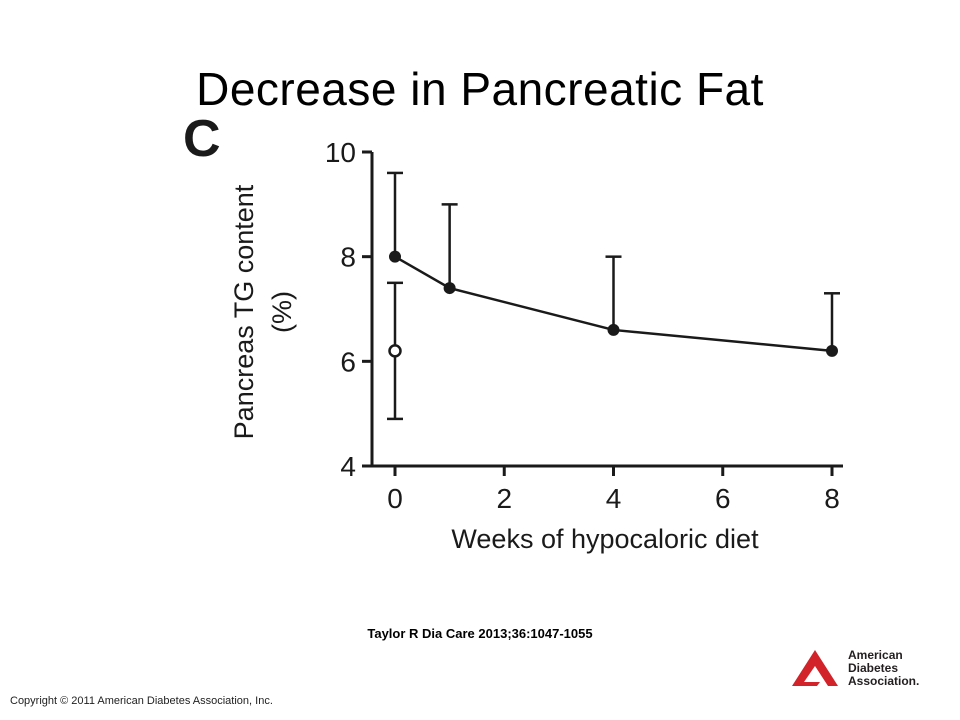 Image resolution: width=960 pixels, height=720 pixels. What do you see at coordinates (605, 539) in the screenshot?
I see `x-axis-label: Weeks of hypocaloric diet` at bounding box center [605, 539].